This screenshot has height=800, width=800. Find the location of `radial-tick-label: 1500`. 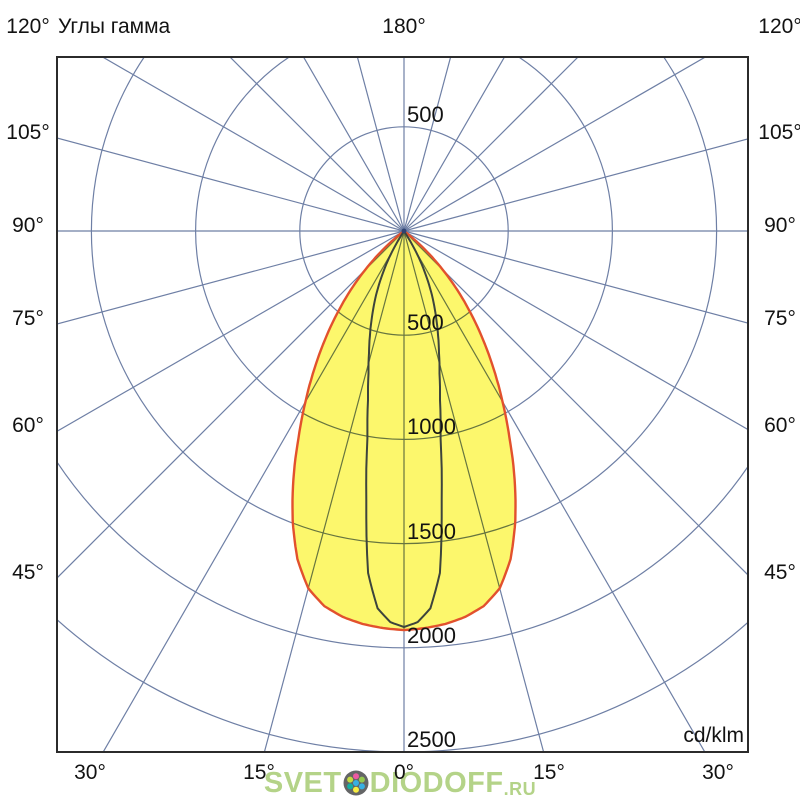

radial-tick-label: 1500 is located at coordinates (431, 531).